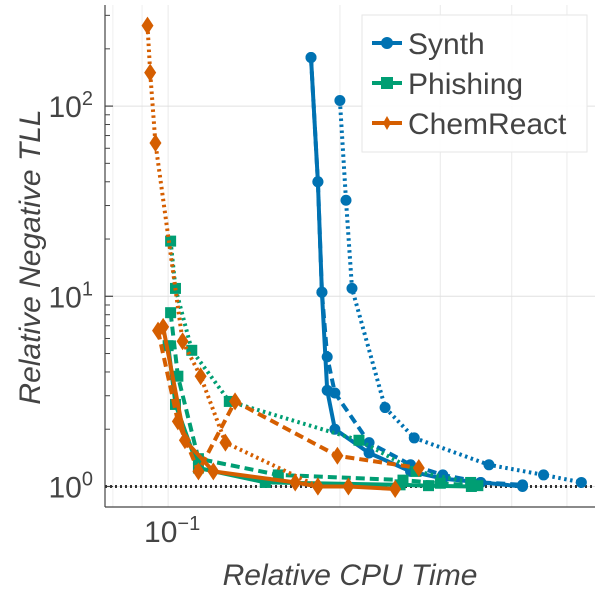  Describe the element at coordinates (387, 83) in the screenshot. I see `legend-marker-phishing` at that location.